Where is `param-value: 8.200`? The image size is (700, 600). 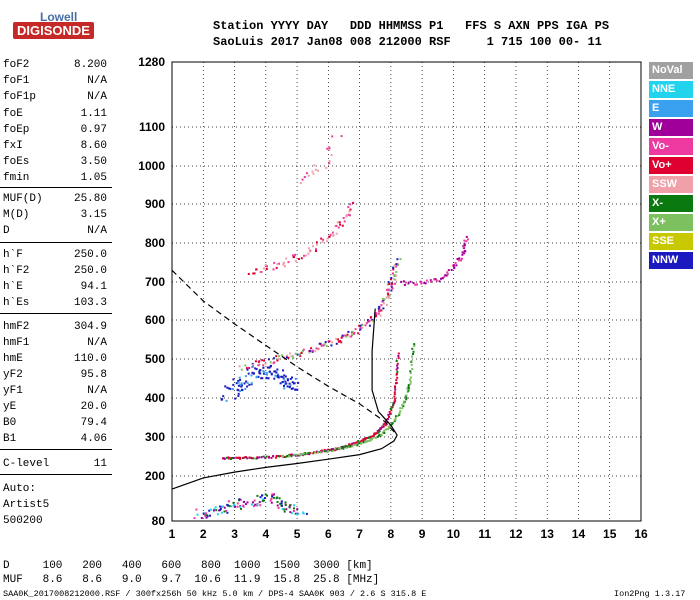 param-value: 8.200 is located at coordinates (90, 65).